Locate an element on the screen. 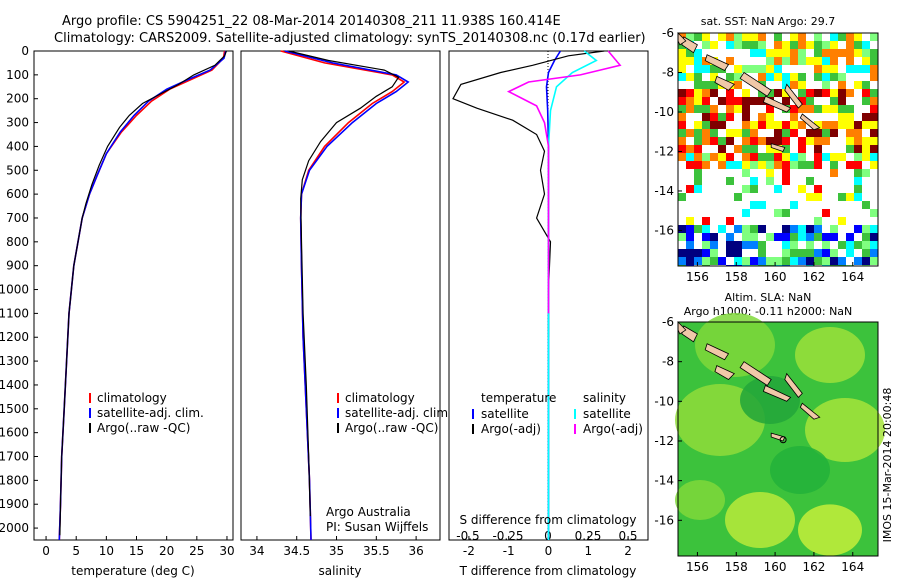  x-tick-label: 0 is located at coordinates (549, 551).